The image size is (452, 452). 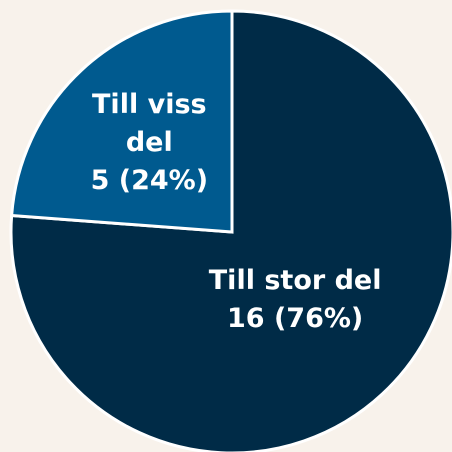 I want to click on slice-value: 5 (24%), so click(x=149, y=180).